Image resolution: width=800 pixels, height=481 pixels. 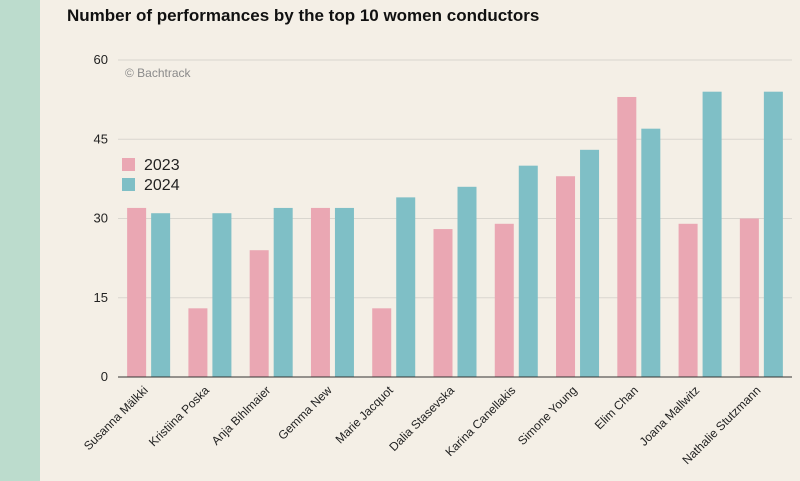 What do you see at coordinates (158, 73) in the screenshot?
I see `credit-text: © Bachtrack` at bounding box center [158, 73].